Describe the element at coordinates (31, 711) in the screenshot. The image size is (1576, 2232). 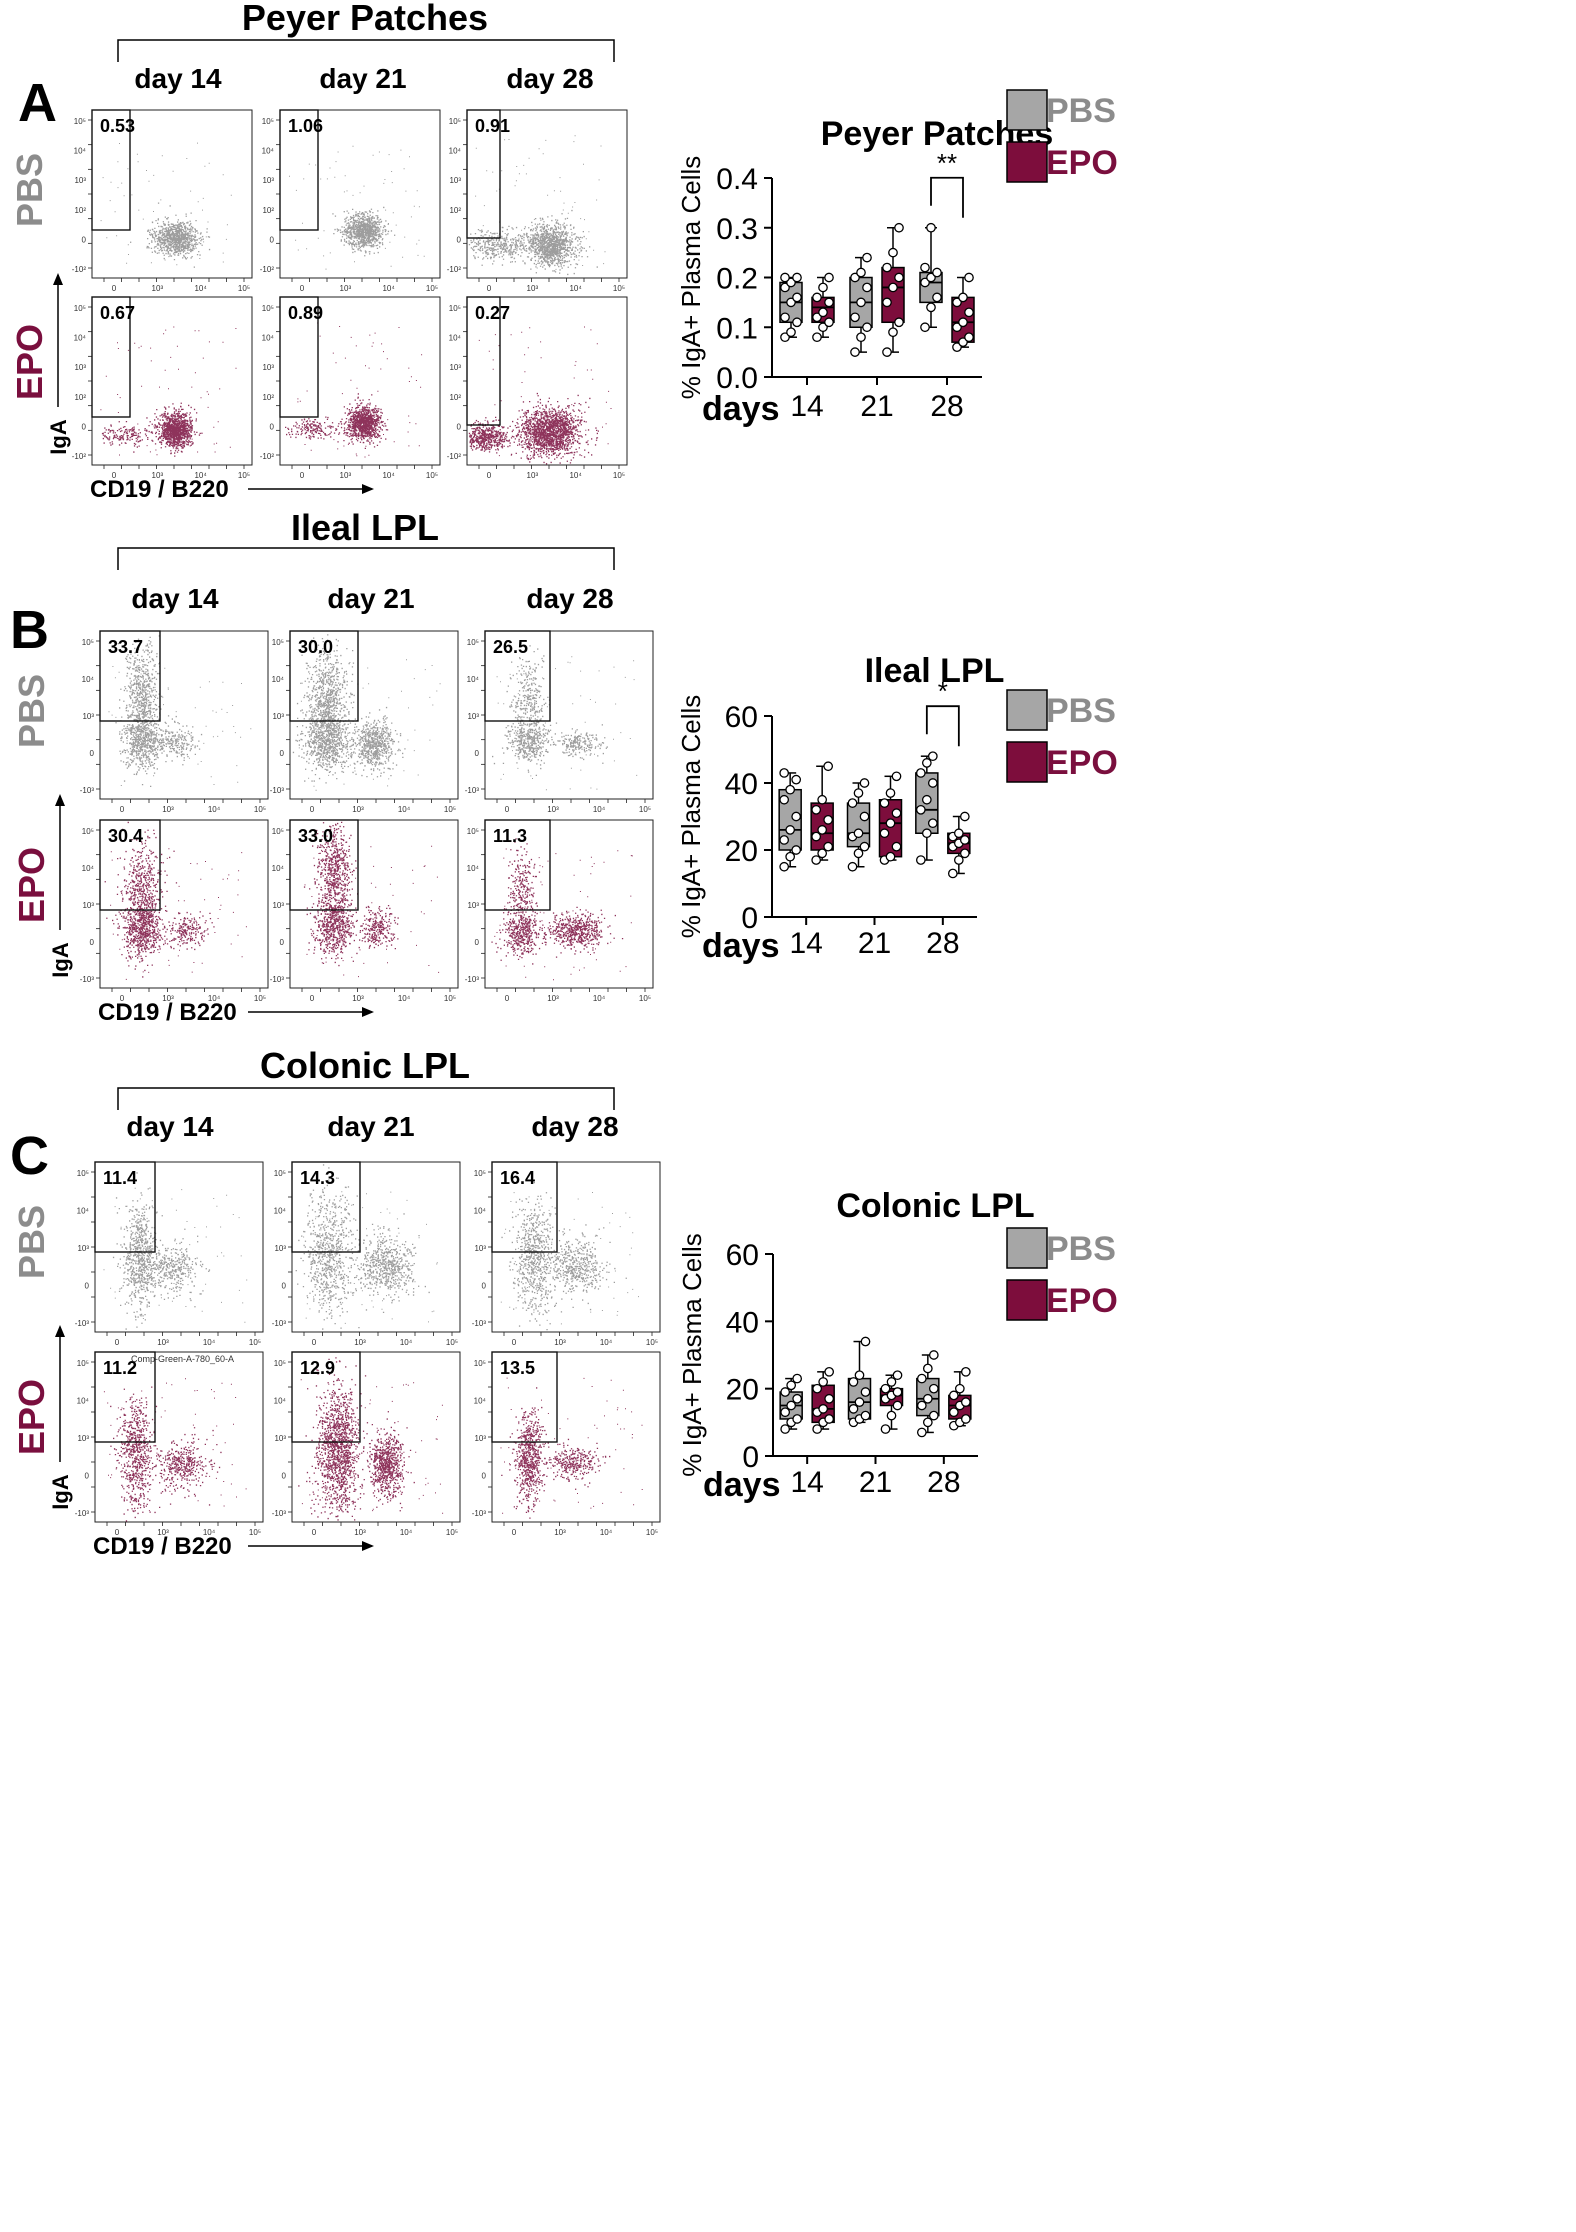
I see `row-label-pbs: PBS` at that location.